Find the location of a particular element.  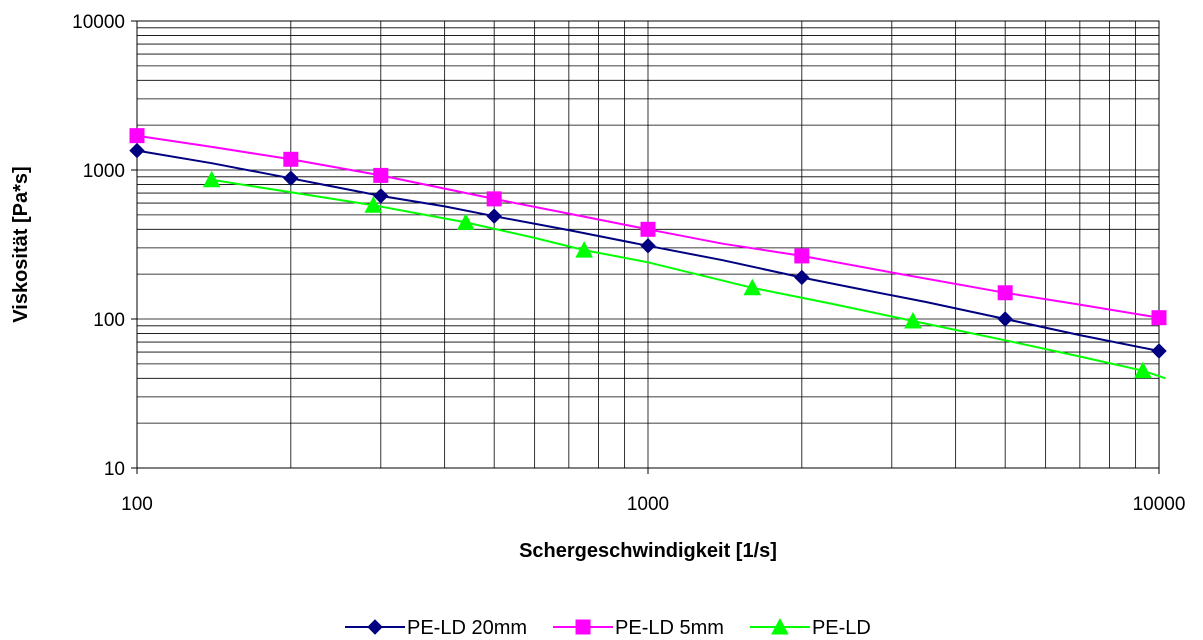

x-axis-ticks: 100 1000 10000 is located at coordinates (653, 491).